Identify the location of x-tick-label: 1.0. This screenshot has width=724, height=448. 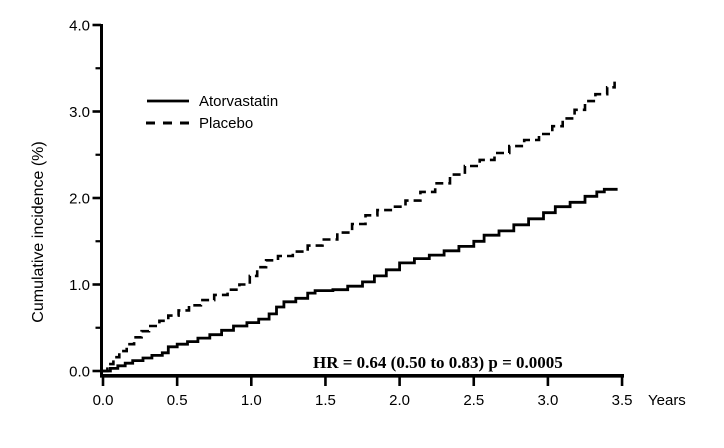
(251, 400).